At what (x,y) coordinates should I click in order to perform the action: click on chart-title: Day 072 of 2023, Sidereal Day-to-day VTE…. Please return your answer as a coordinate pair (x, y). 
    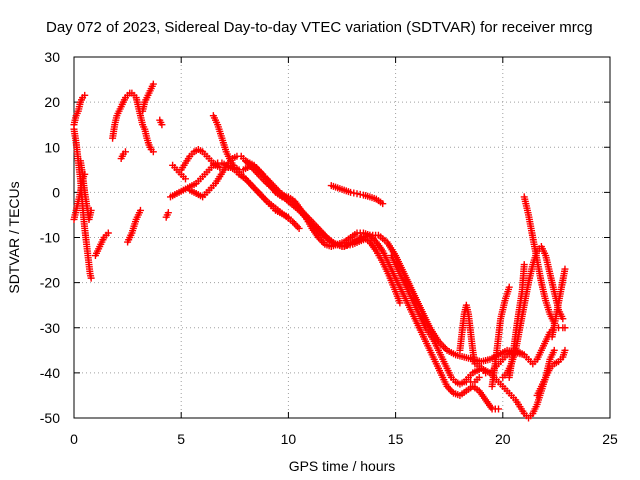
    Looking at the image, I should click on (319, 27).